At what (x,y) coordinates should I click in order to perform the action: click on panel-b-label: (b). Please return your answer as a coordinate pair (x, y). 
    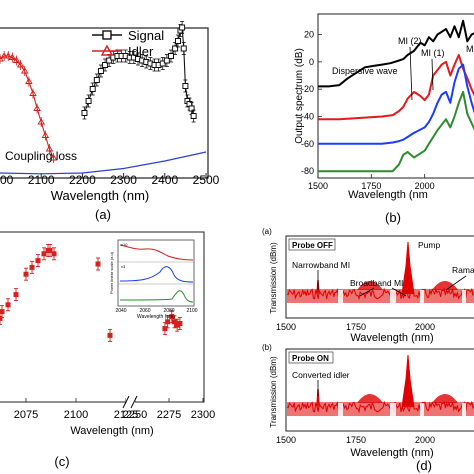
    Looking at the image, I should click on (393, 217).